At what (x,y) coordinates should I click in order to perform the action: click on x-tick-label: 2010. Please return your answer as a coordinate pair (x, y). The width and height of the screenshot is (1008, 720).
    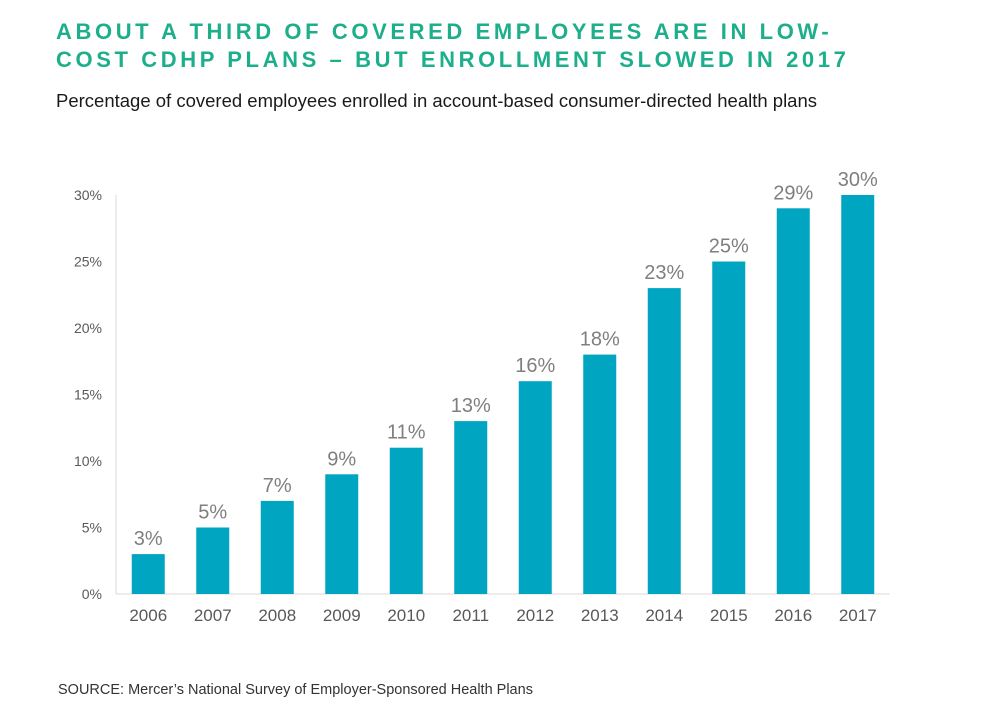
    Looking at the image, I should click on (406, 615).